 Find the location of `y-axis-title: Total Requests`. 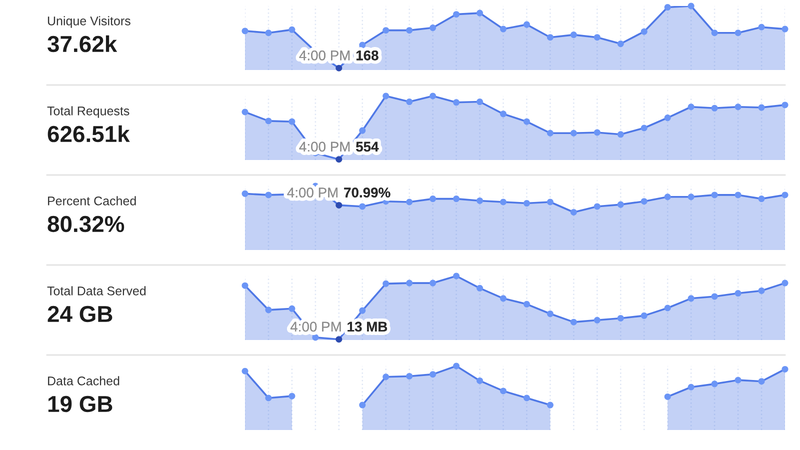

y-axis-title: Total Requests is located at coordinates (88, 112).